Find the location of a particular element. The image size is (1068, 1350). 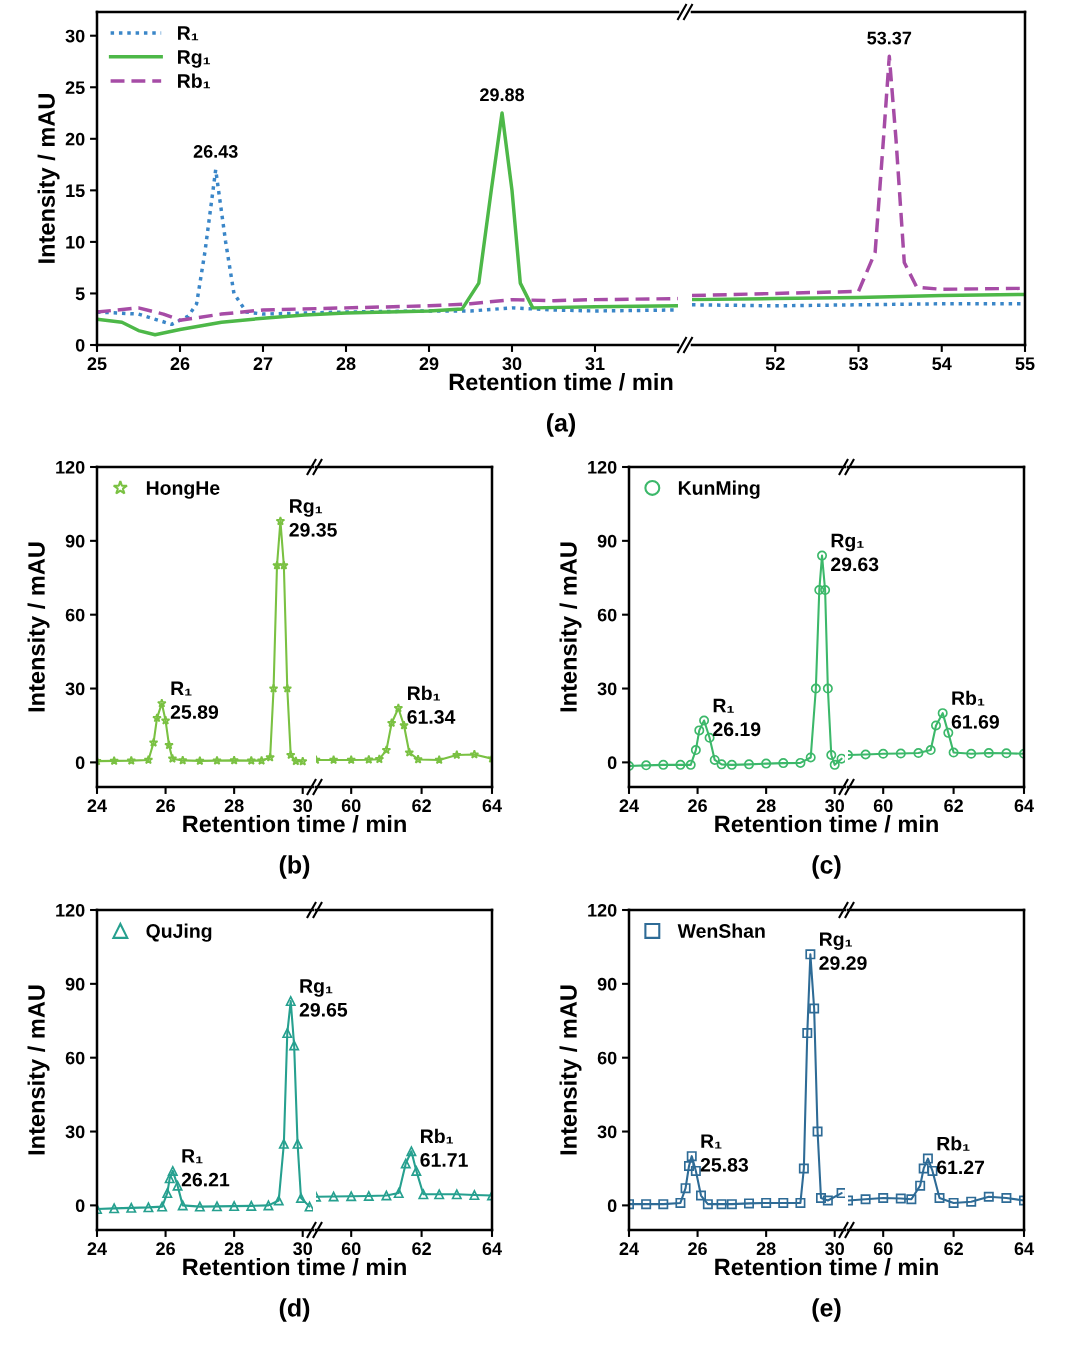

y-tick-label: 5 is located at coordinates (80, 294).